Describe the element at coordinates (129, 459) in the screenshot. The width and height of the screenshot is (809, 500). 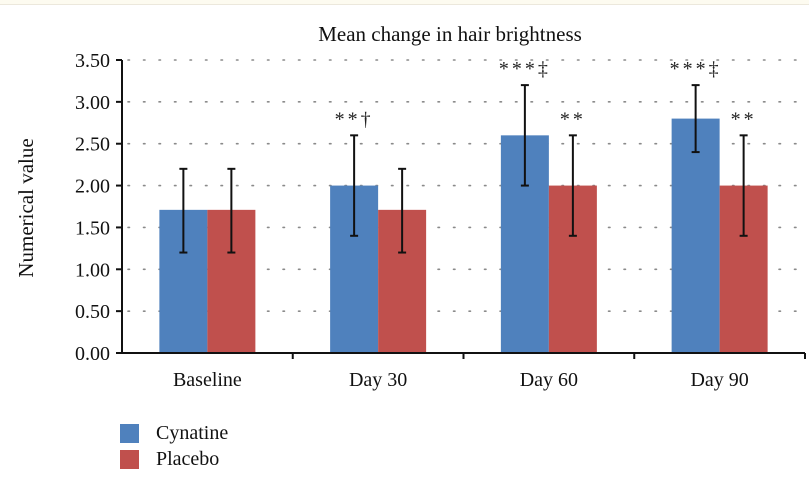
I see `legend-swatch-placebo` at that location.